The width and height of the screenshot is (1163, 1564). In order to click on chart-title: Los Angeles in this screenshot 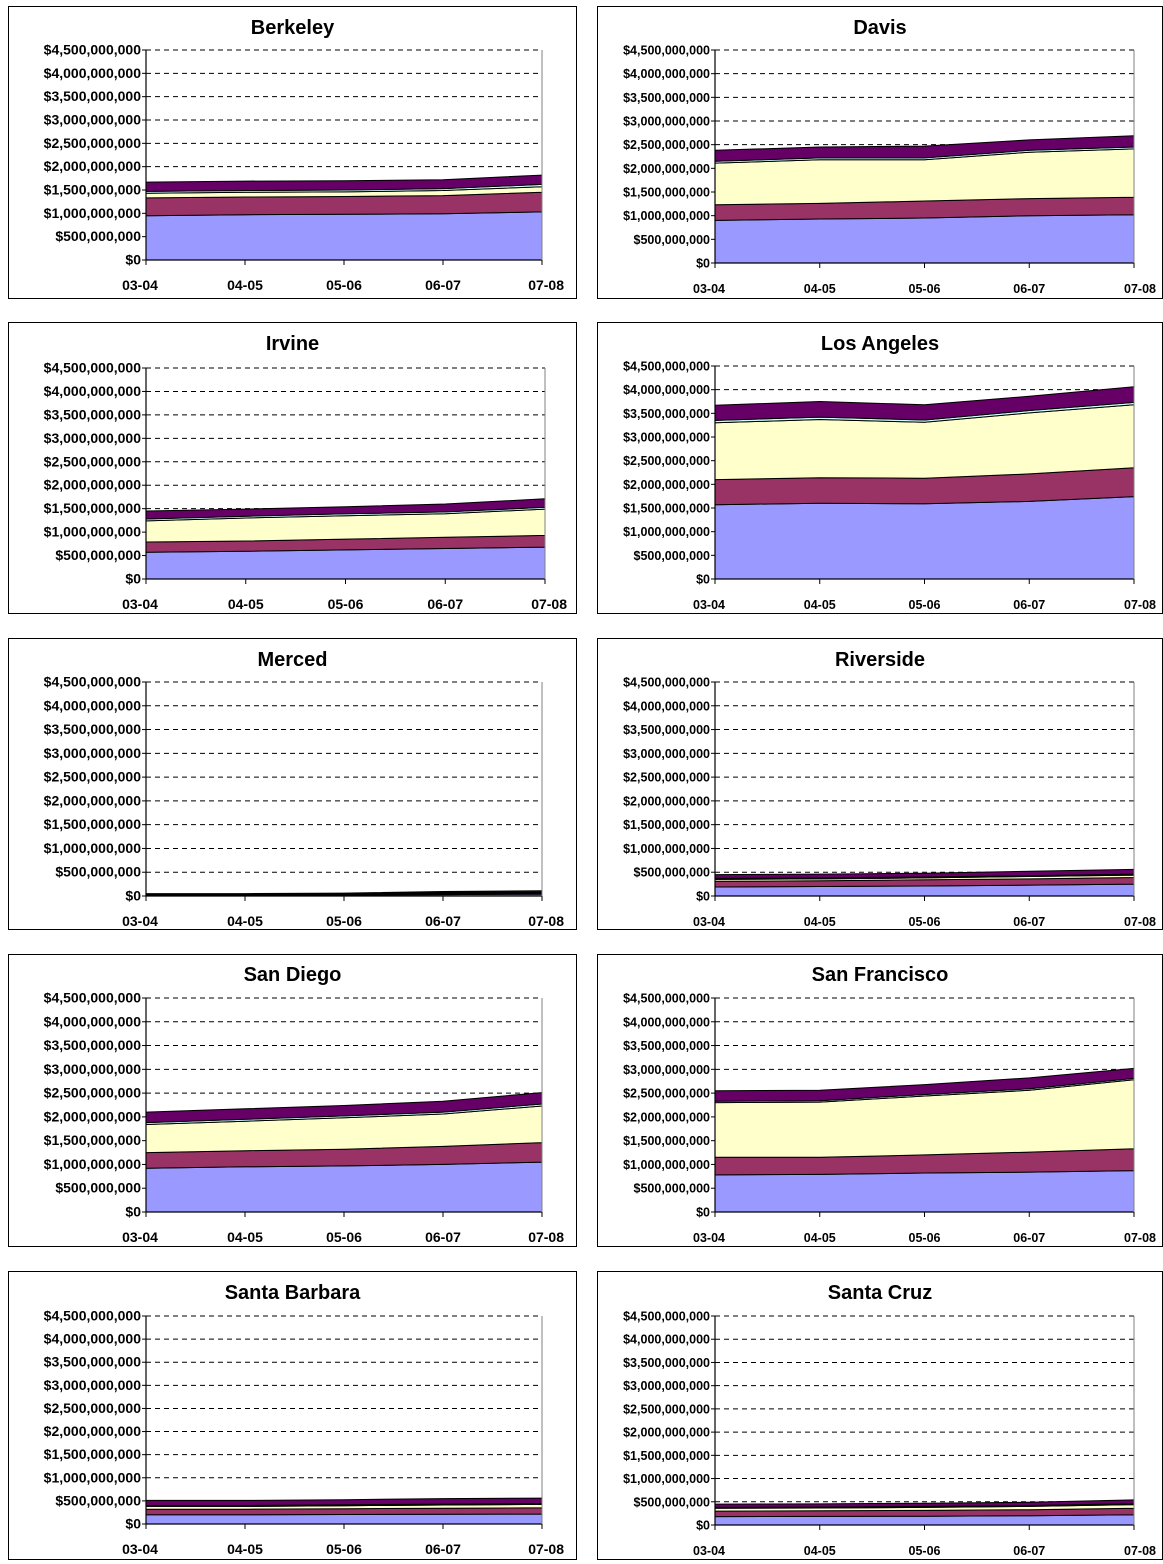, I will do `click(880, 344)`.